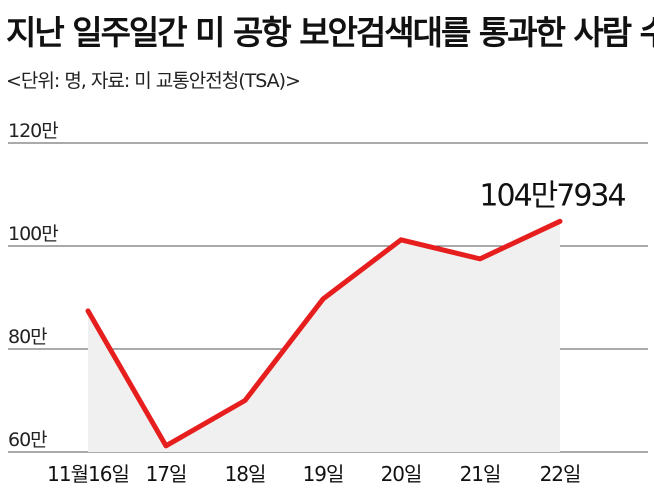 This screenshot has width=654, height=491. I want to click on y-tick-labels: 60만 80만 100만 120만, so click(33, 285).